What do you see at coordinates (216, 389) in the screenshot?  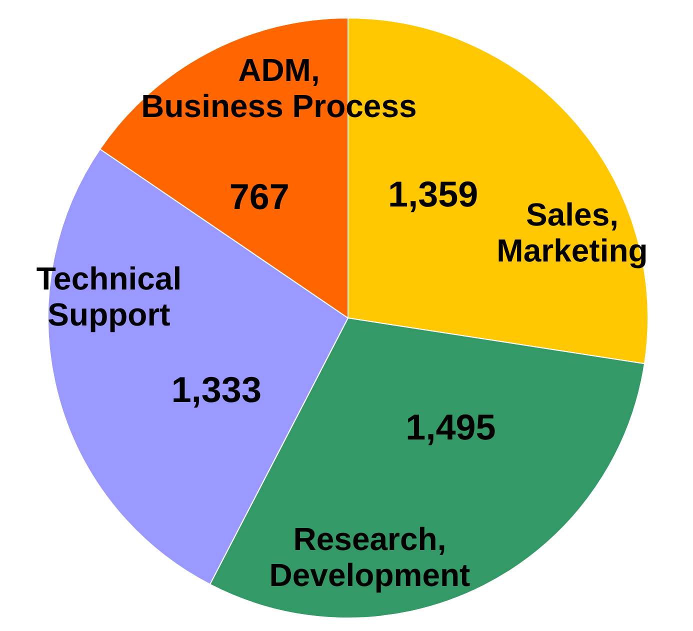 I see `data-label: 1,333` at bounding box center [216, 389].